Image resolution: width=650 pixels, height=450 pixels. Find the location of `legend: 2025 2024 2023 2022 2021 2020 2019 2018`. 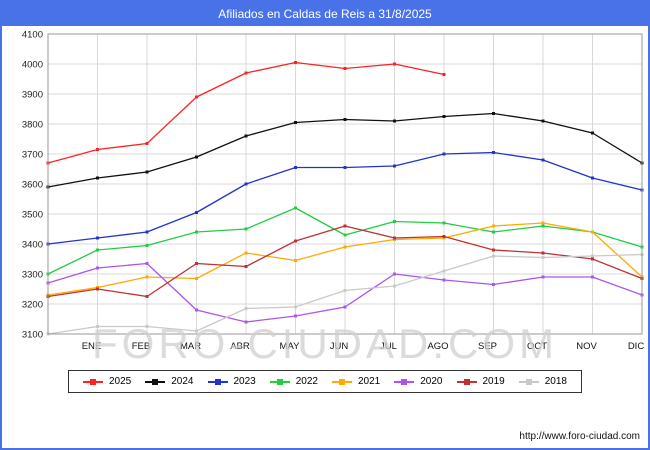

legend: 2025 2024 2023 2022 2021 2020 2019 2018 is located at coordinates (325, 381).